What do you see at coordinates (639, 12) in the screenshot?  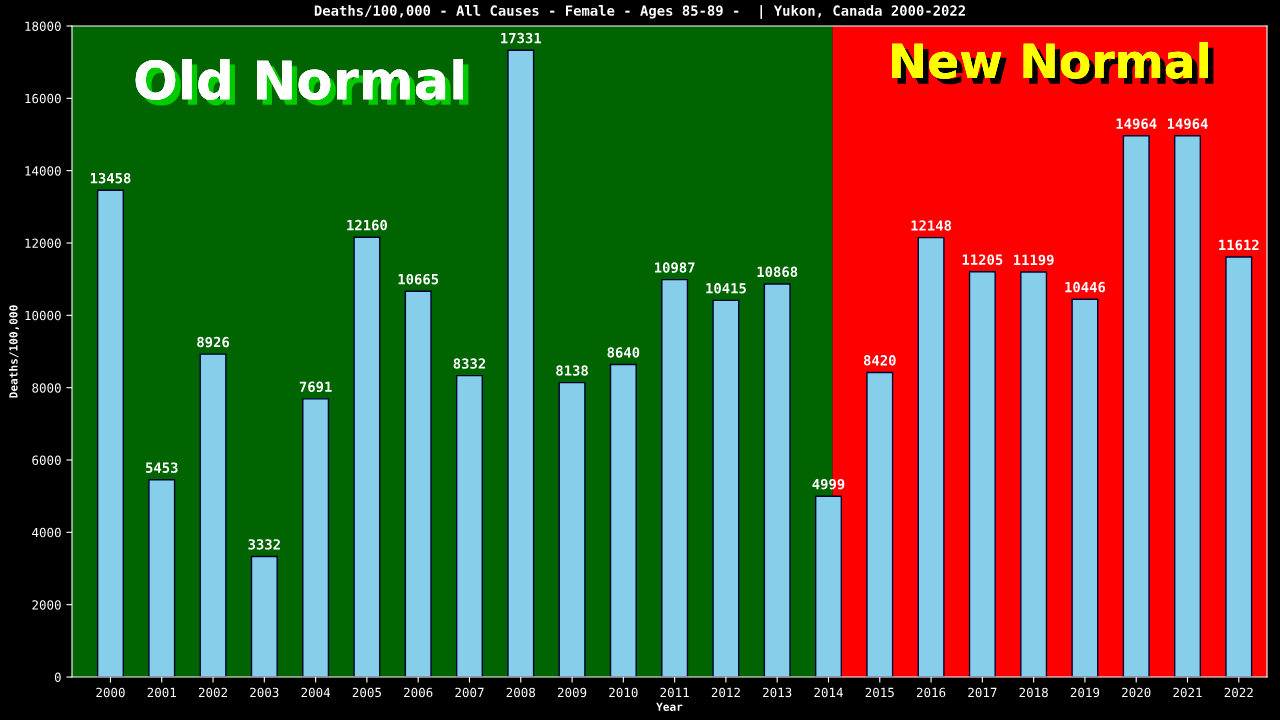 I see `chart-title: Deaths/100,000 - All Causes - Female - Ages 85-89 - | Yukon, Canada 2000-2022` at bounding box center [639, 12].